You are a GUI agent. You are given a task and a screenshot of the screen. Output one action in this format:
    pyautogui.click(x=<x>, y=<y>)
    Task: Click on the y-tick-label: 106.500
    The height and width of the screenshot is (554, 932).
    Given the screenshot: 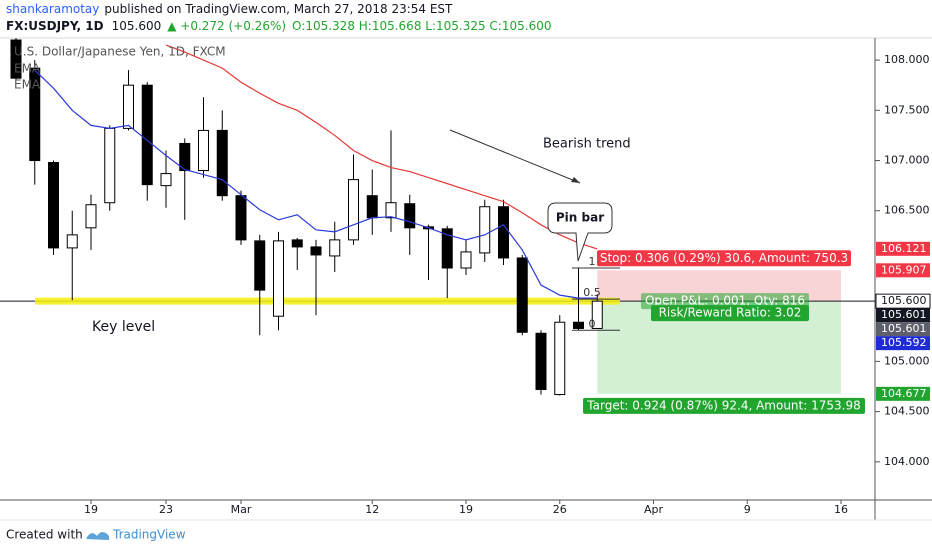 What is the action you would take?
    pyautogui.click(x=907, y=210)
    